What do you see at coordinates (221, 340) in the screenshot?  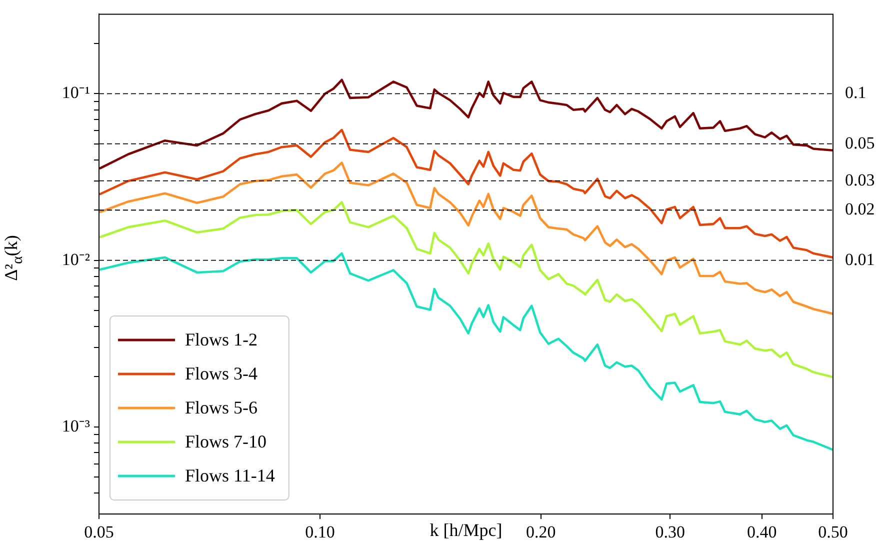 I see `legend-label: Flows 1-2` at bounding box center [221, 340].